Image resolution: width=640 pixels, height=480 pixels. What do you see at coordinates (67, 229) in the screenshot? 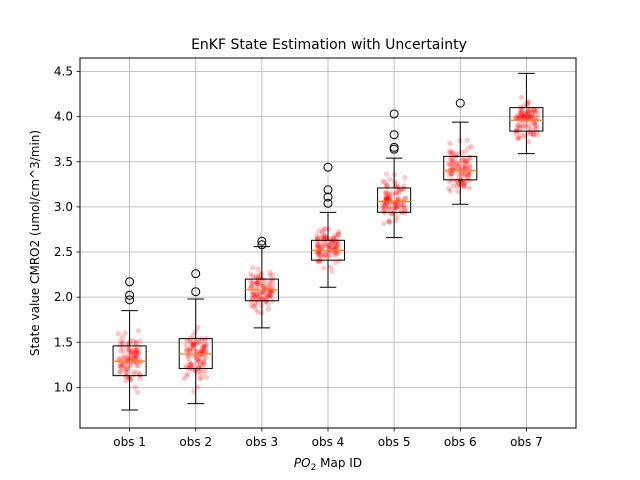
I see `y-axis: 1.0 1.5 2.0 2.5 3.0 3.5 4.0 4.5` at bounding box center [67, 229].